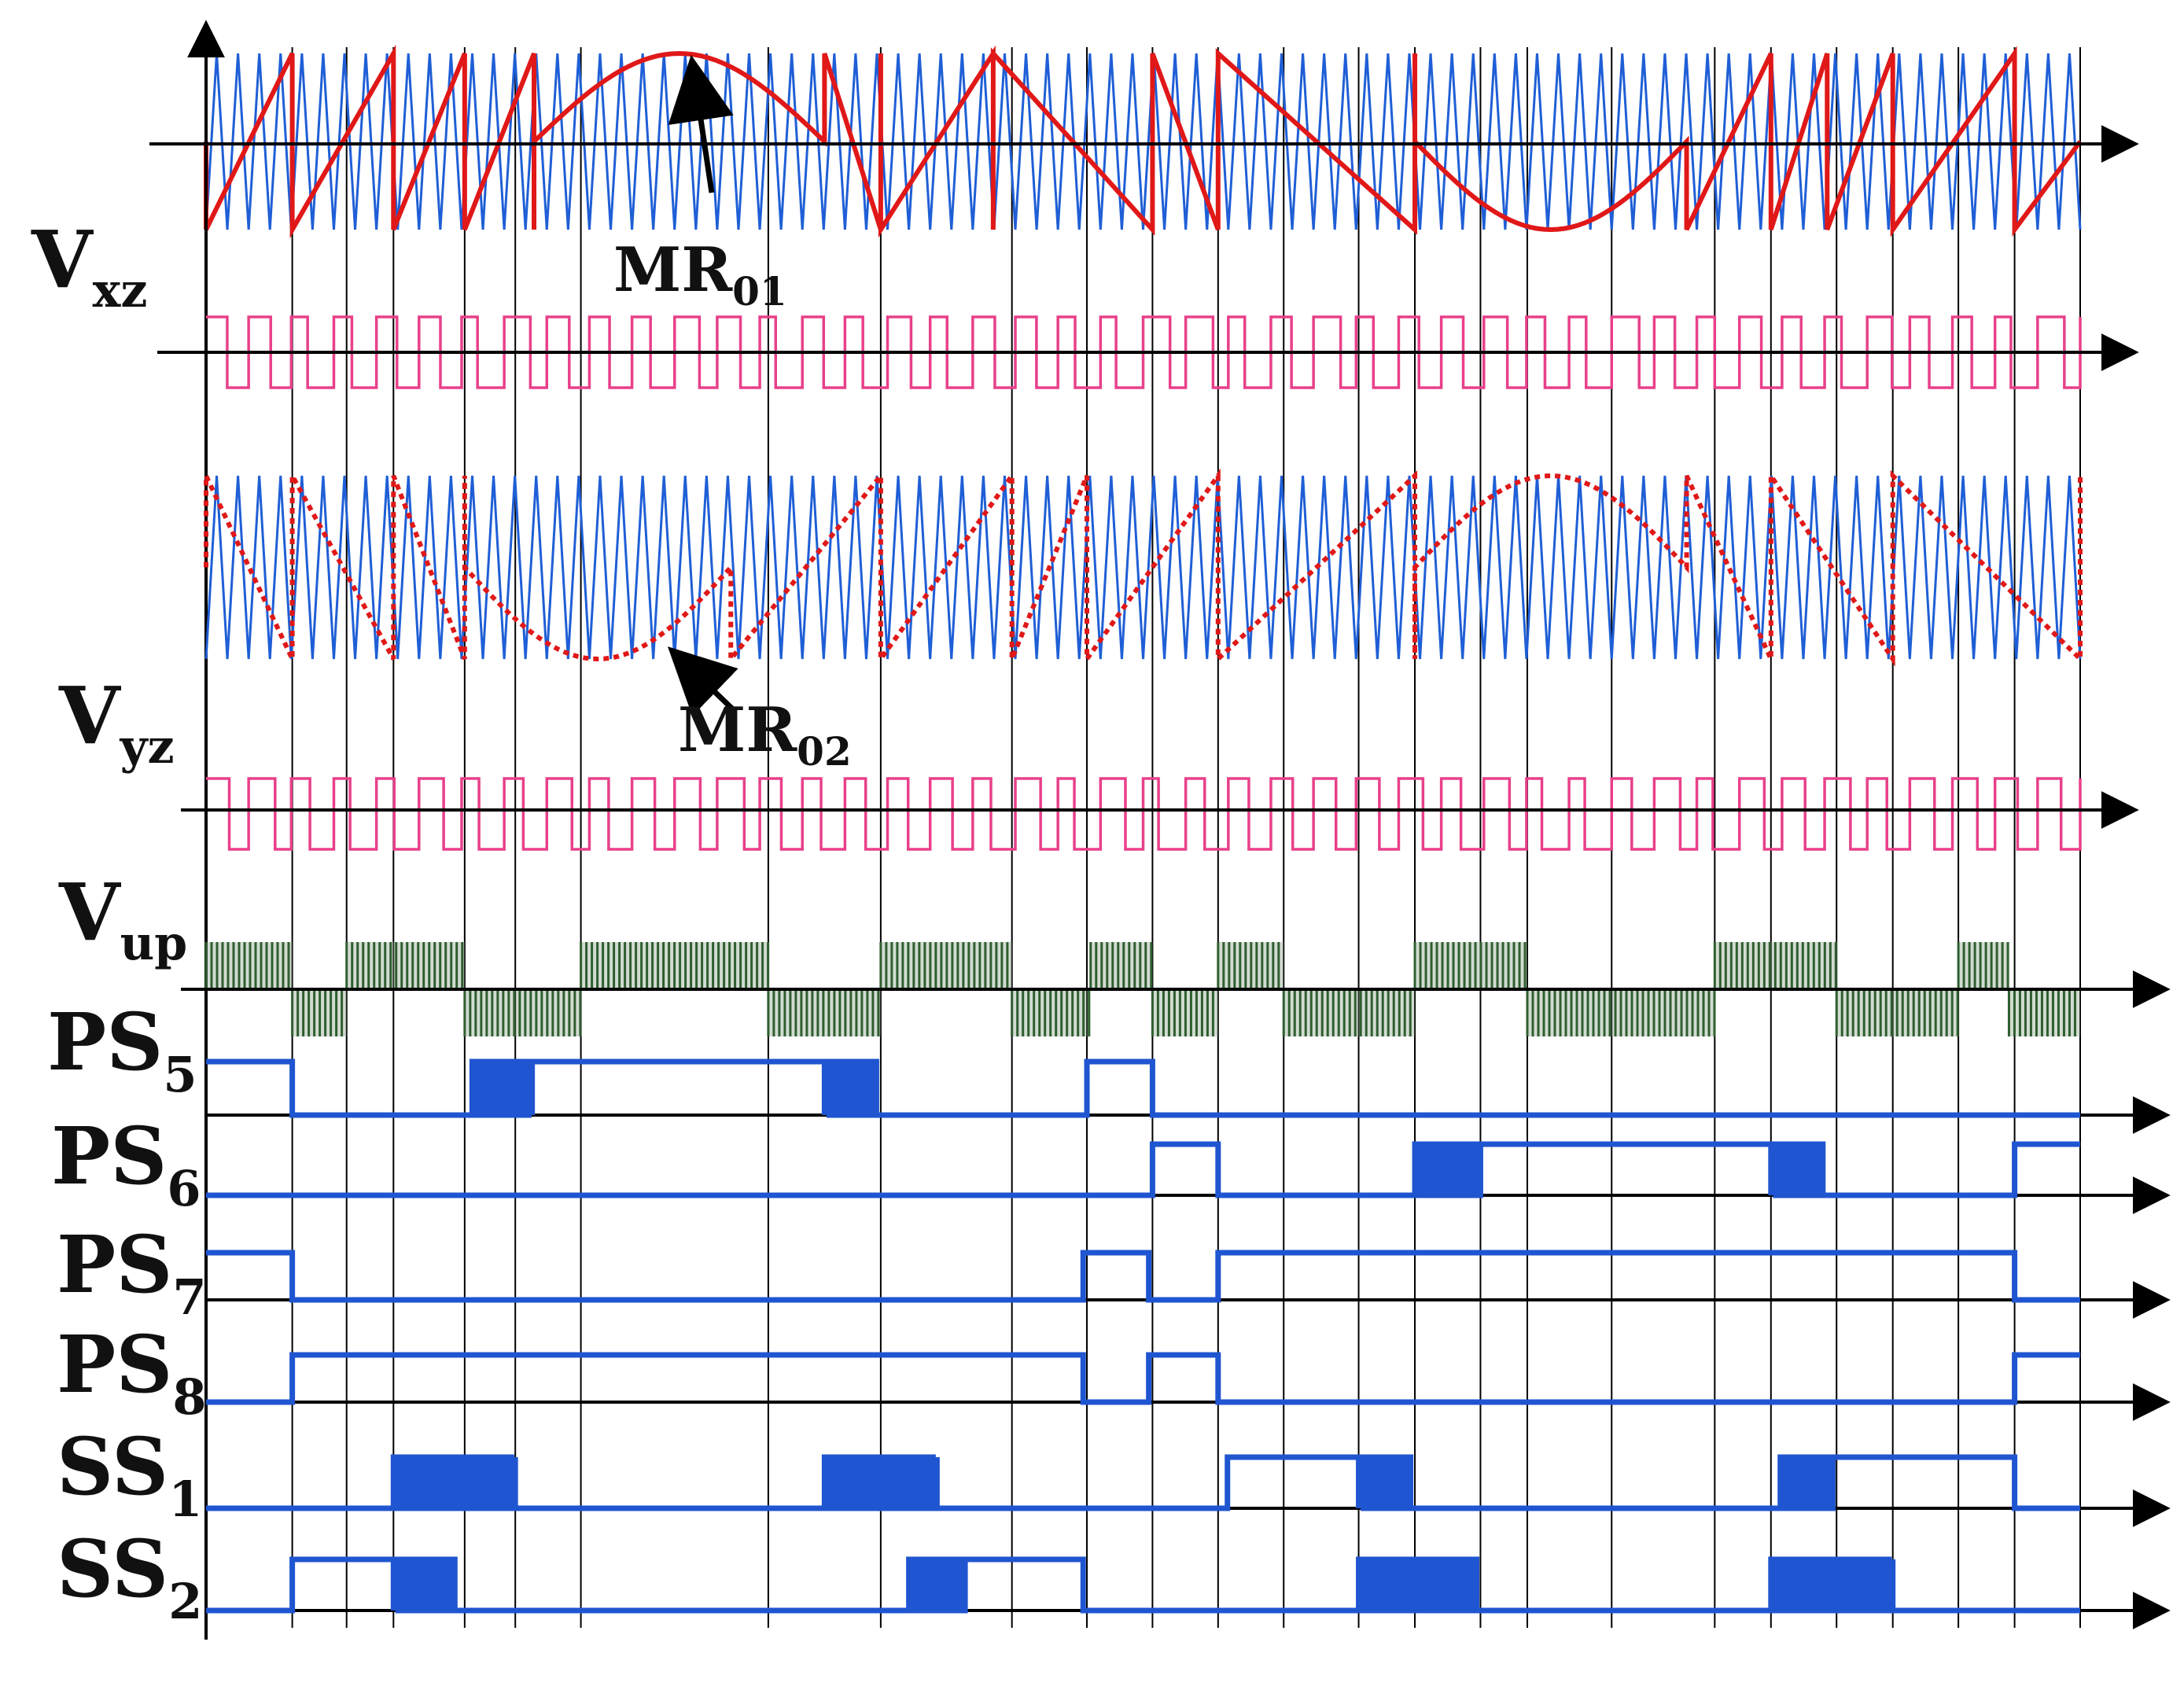 Image resolution: width=2184 pixels, height=1686 pixels. I want to click on label-ss1: SS1, so click(129, 1474).